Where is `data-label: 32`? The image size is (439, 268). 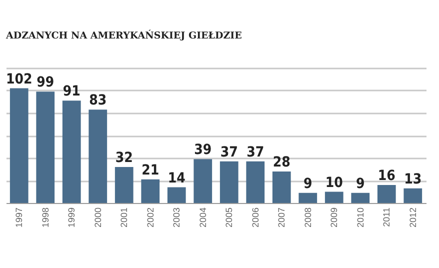
data-label: 32 is located at coordinates (124, 158).